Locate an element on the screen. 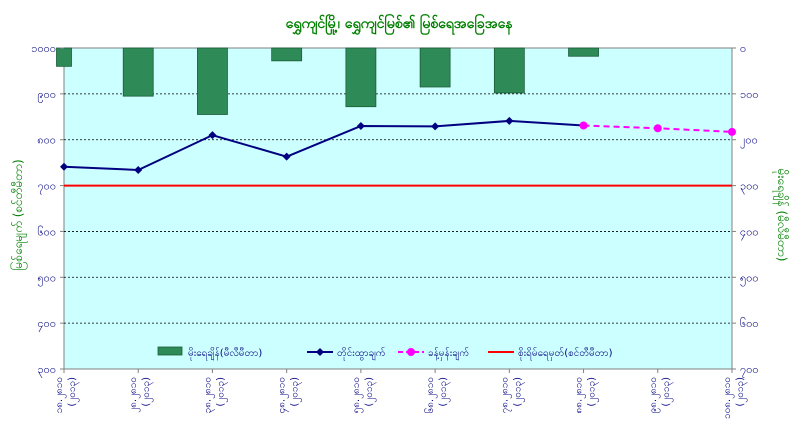  right-tick-label: ၂၀၀ is located at coordinates (749, 141).